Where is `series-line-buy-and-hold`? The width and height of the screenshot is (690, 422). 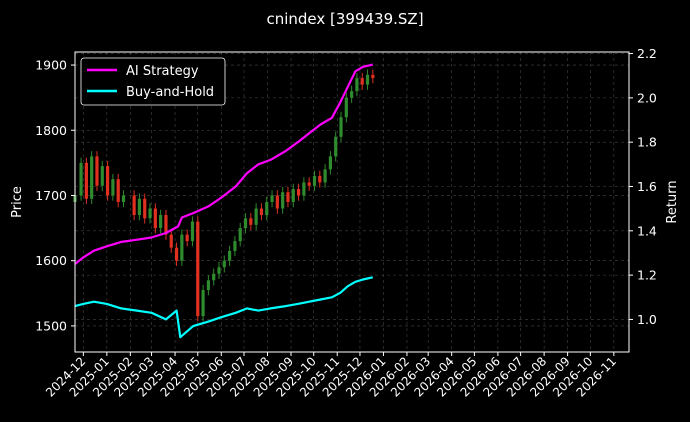 series-line-buy-and-hold is located at coordinates (224, 307).